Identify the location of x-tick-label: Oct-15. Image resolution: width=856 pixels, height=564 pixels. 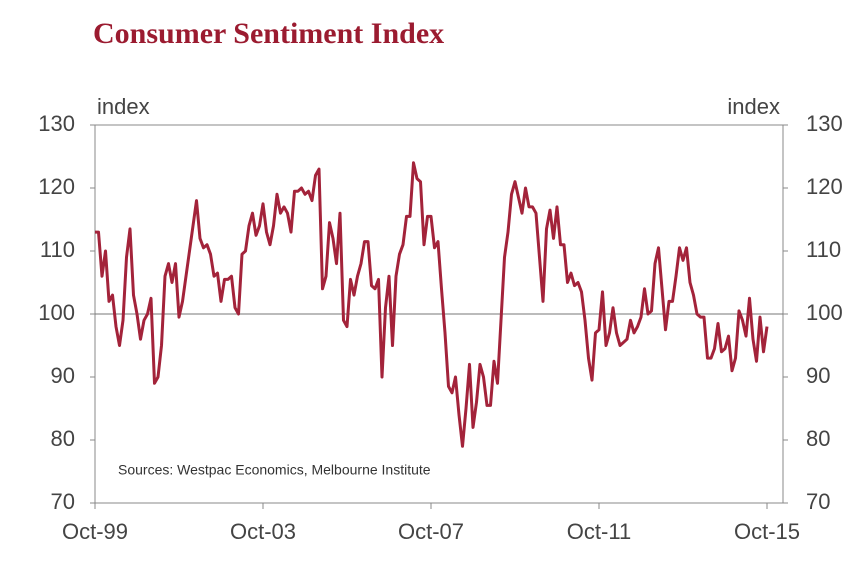
(767, 531).